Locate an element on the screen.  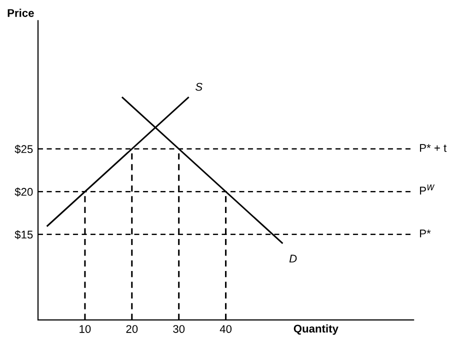
x-tick-label: 20 is located at coordinates (132, 329).